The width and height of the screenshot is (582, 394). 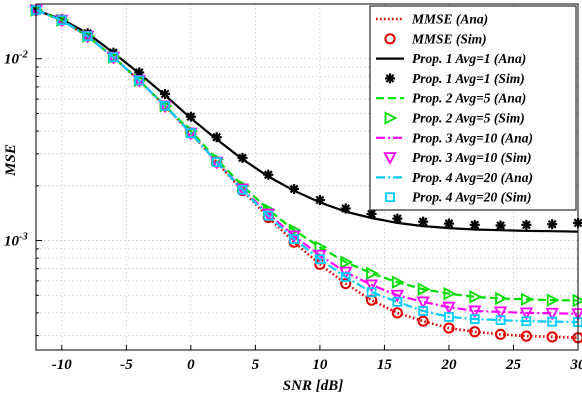 I want to click on legend-entry: Prop. 2 Avg=5 (Sim), so click(x=454, y=118).